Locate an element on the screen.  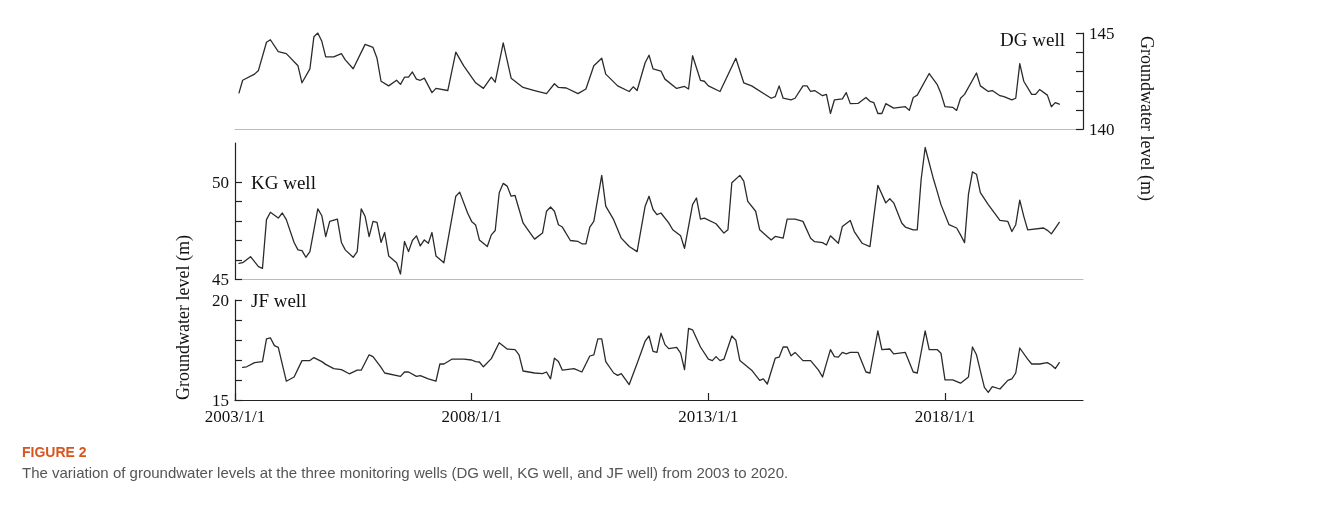
series-label: KG well is located at coordinates (283, 182).